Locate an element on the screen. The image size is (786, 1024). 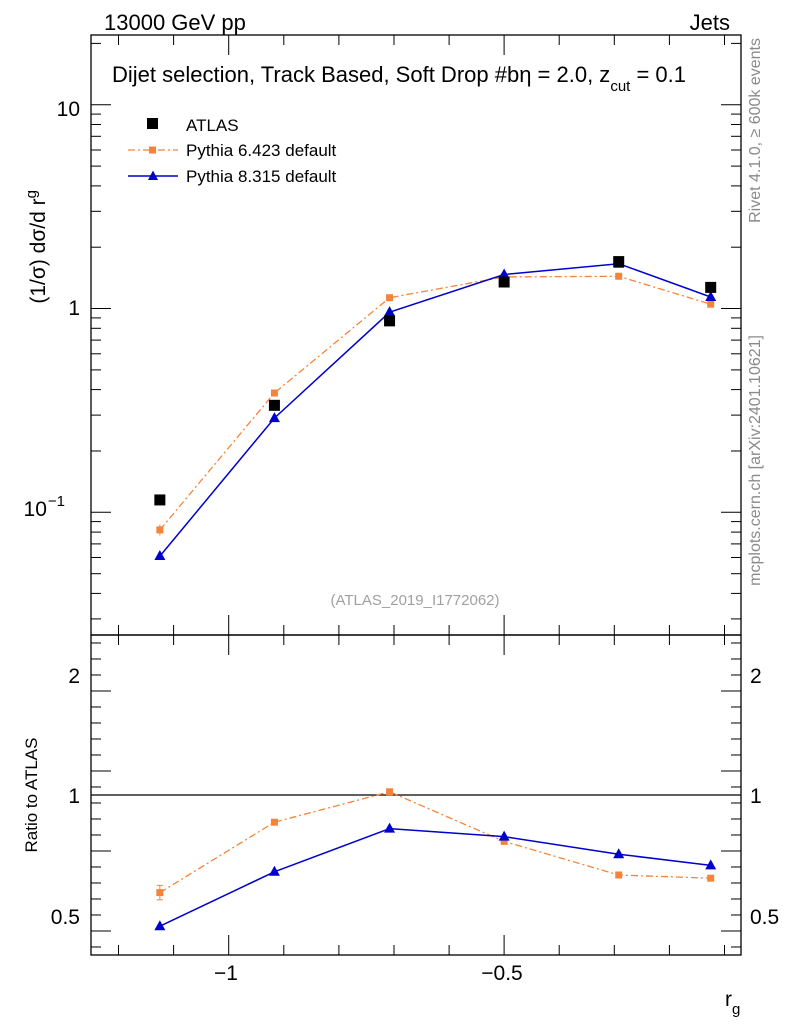
ratio-pythia6-line is located at coordinates (435, 842).